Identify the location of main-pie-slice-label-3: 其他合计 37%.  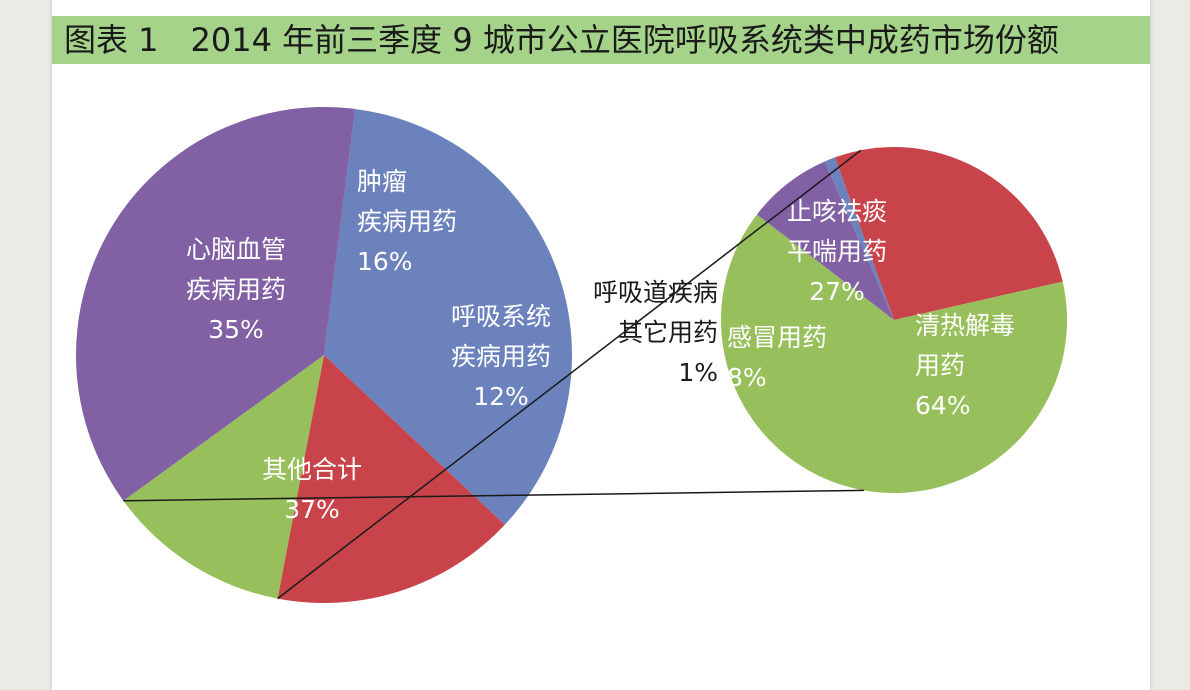
(312, 489).